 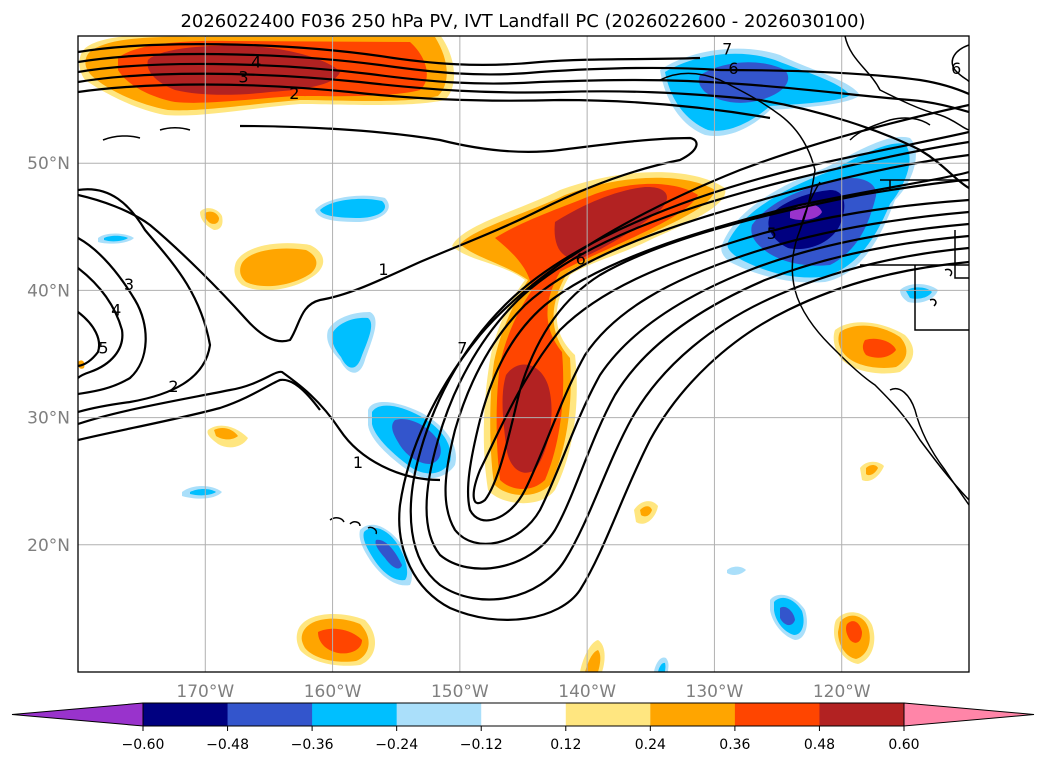 What do you see at coordinates (819, 745) in the screenshot?
I see `colorbar-tick-label: 0.48` at bounding box center [819, 745].